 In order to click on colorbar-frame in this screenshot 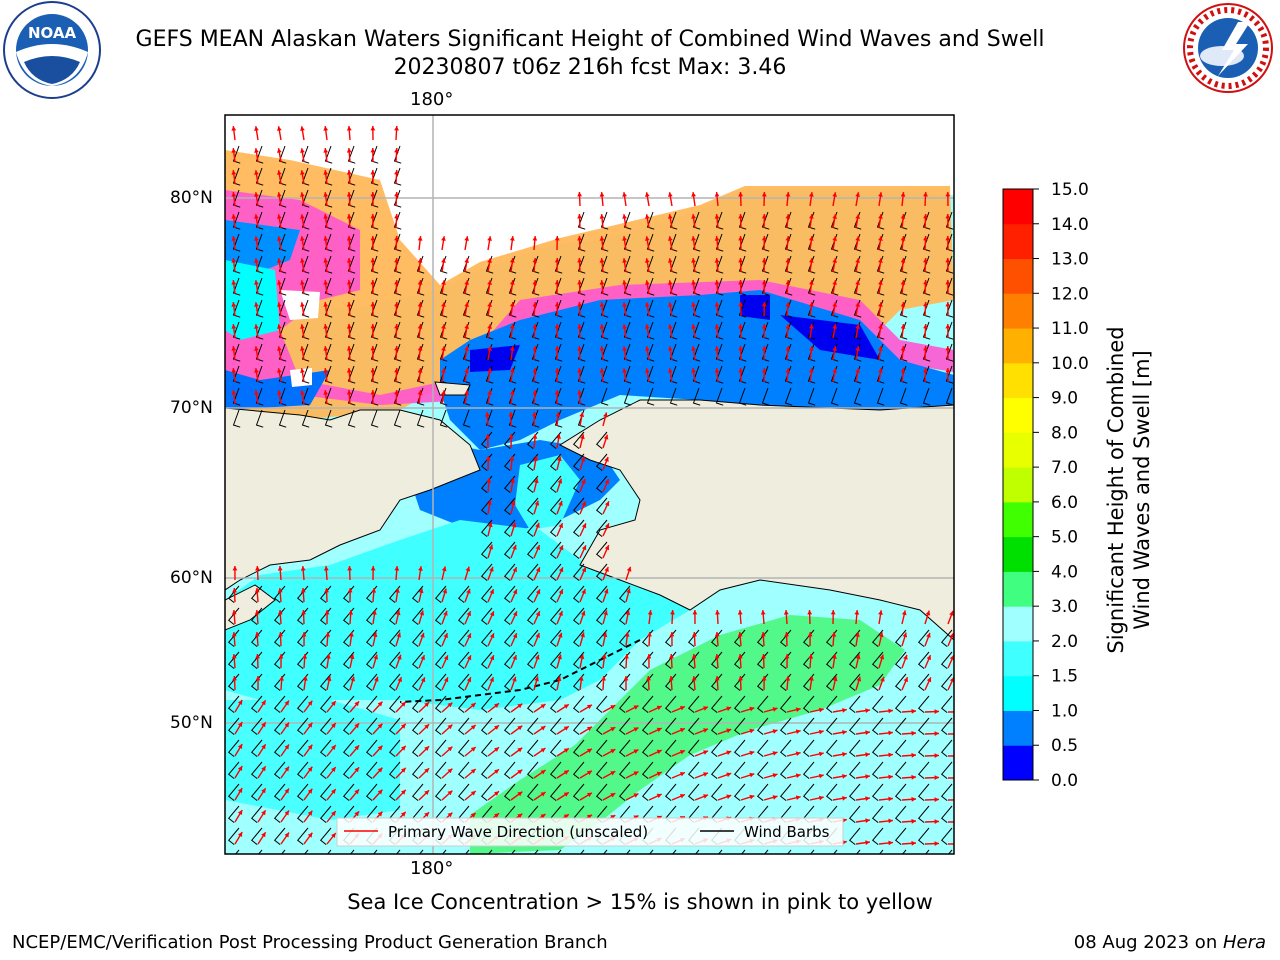, I will do `click(1018, 484)`.